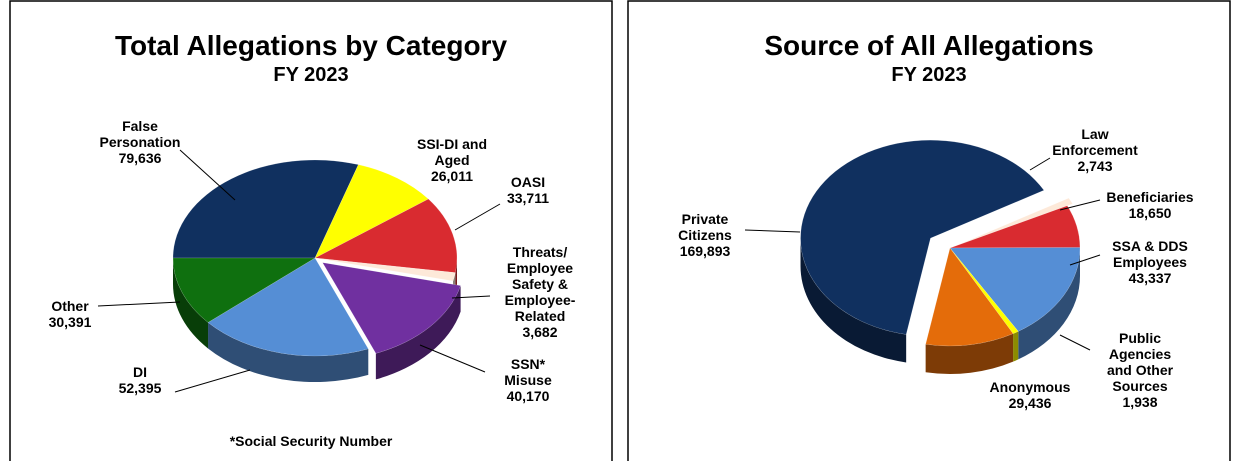 The height and width of the screenshot is (461, 1239). I want to click on slice-label: Private Citizens 169,893, so click(705, 235).